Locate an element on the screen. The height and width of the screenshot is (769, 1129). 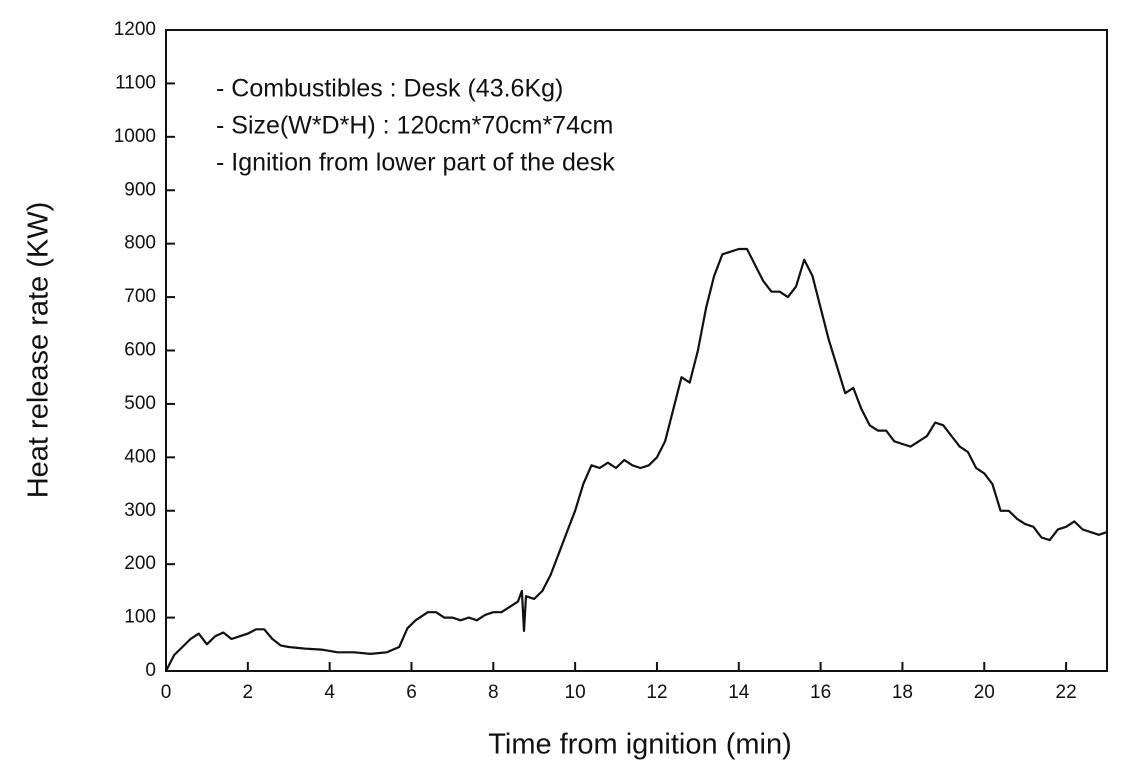
x-tick-label: 10 is located at coordinates (575, 692).